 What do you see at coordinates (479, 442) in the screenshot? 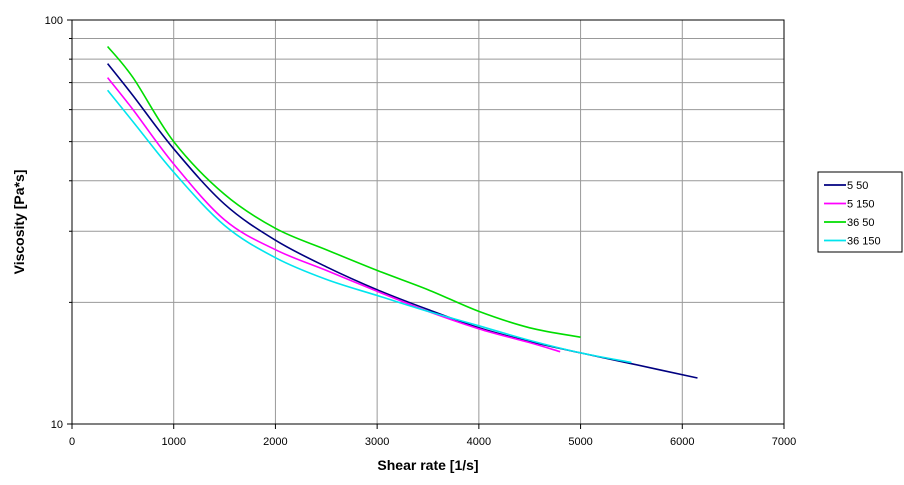
I see `x-tick-label: 4000` at bounding box center [479, 442].